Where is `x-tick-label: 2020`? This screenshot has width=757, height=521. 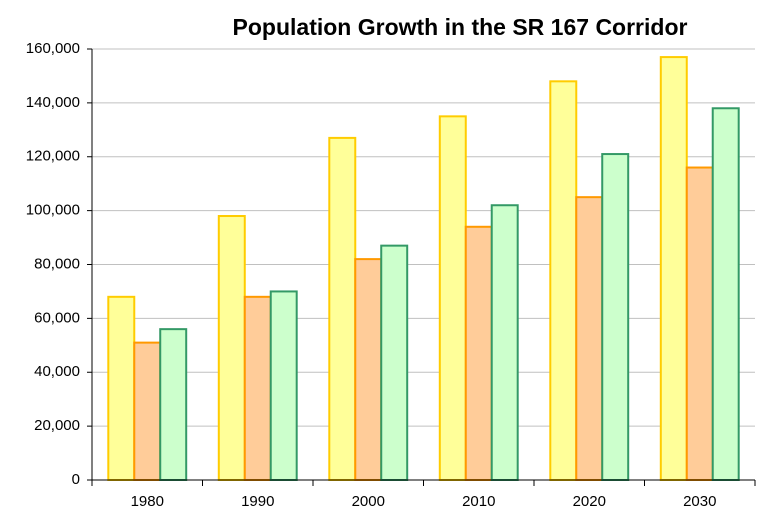
x-tick-label: 2020 is located at coordinates (589, 501).